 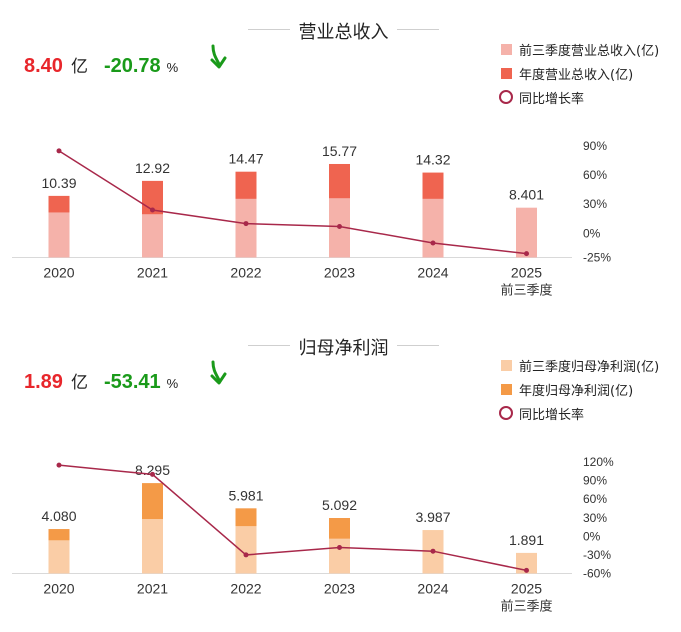 What do you see at coordinates (58, 516) in the screenshot?
I see `bar-value-label: 4.080` at bounding box center [58, 516].